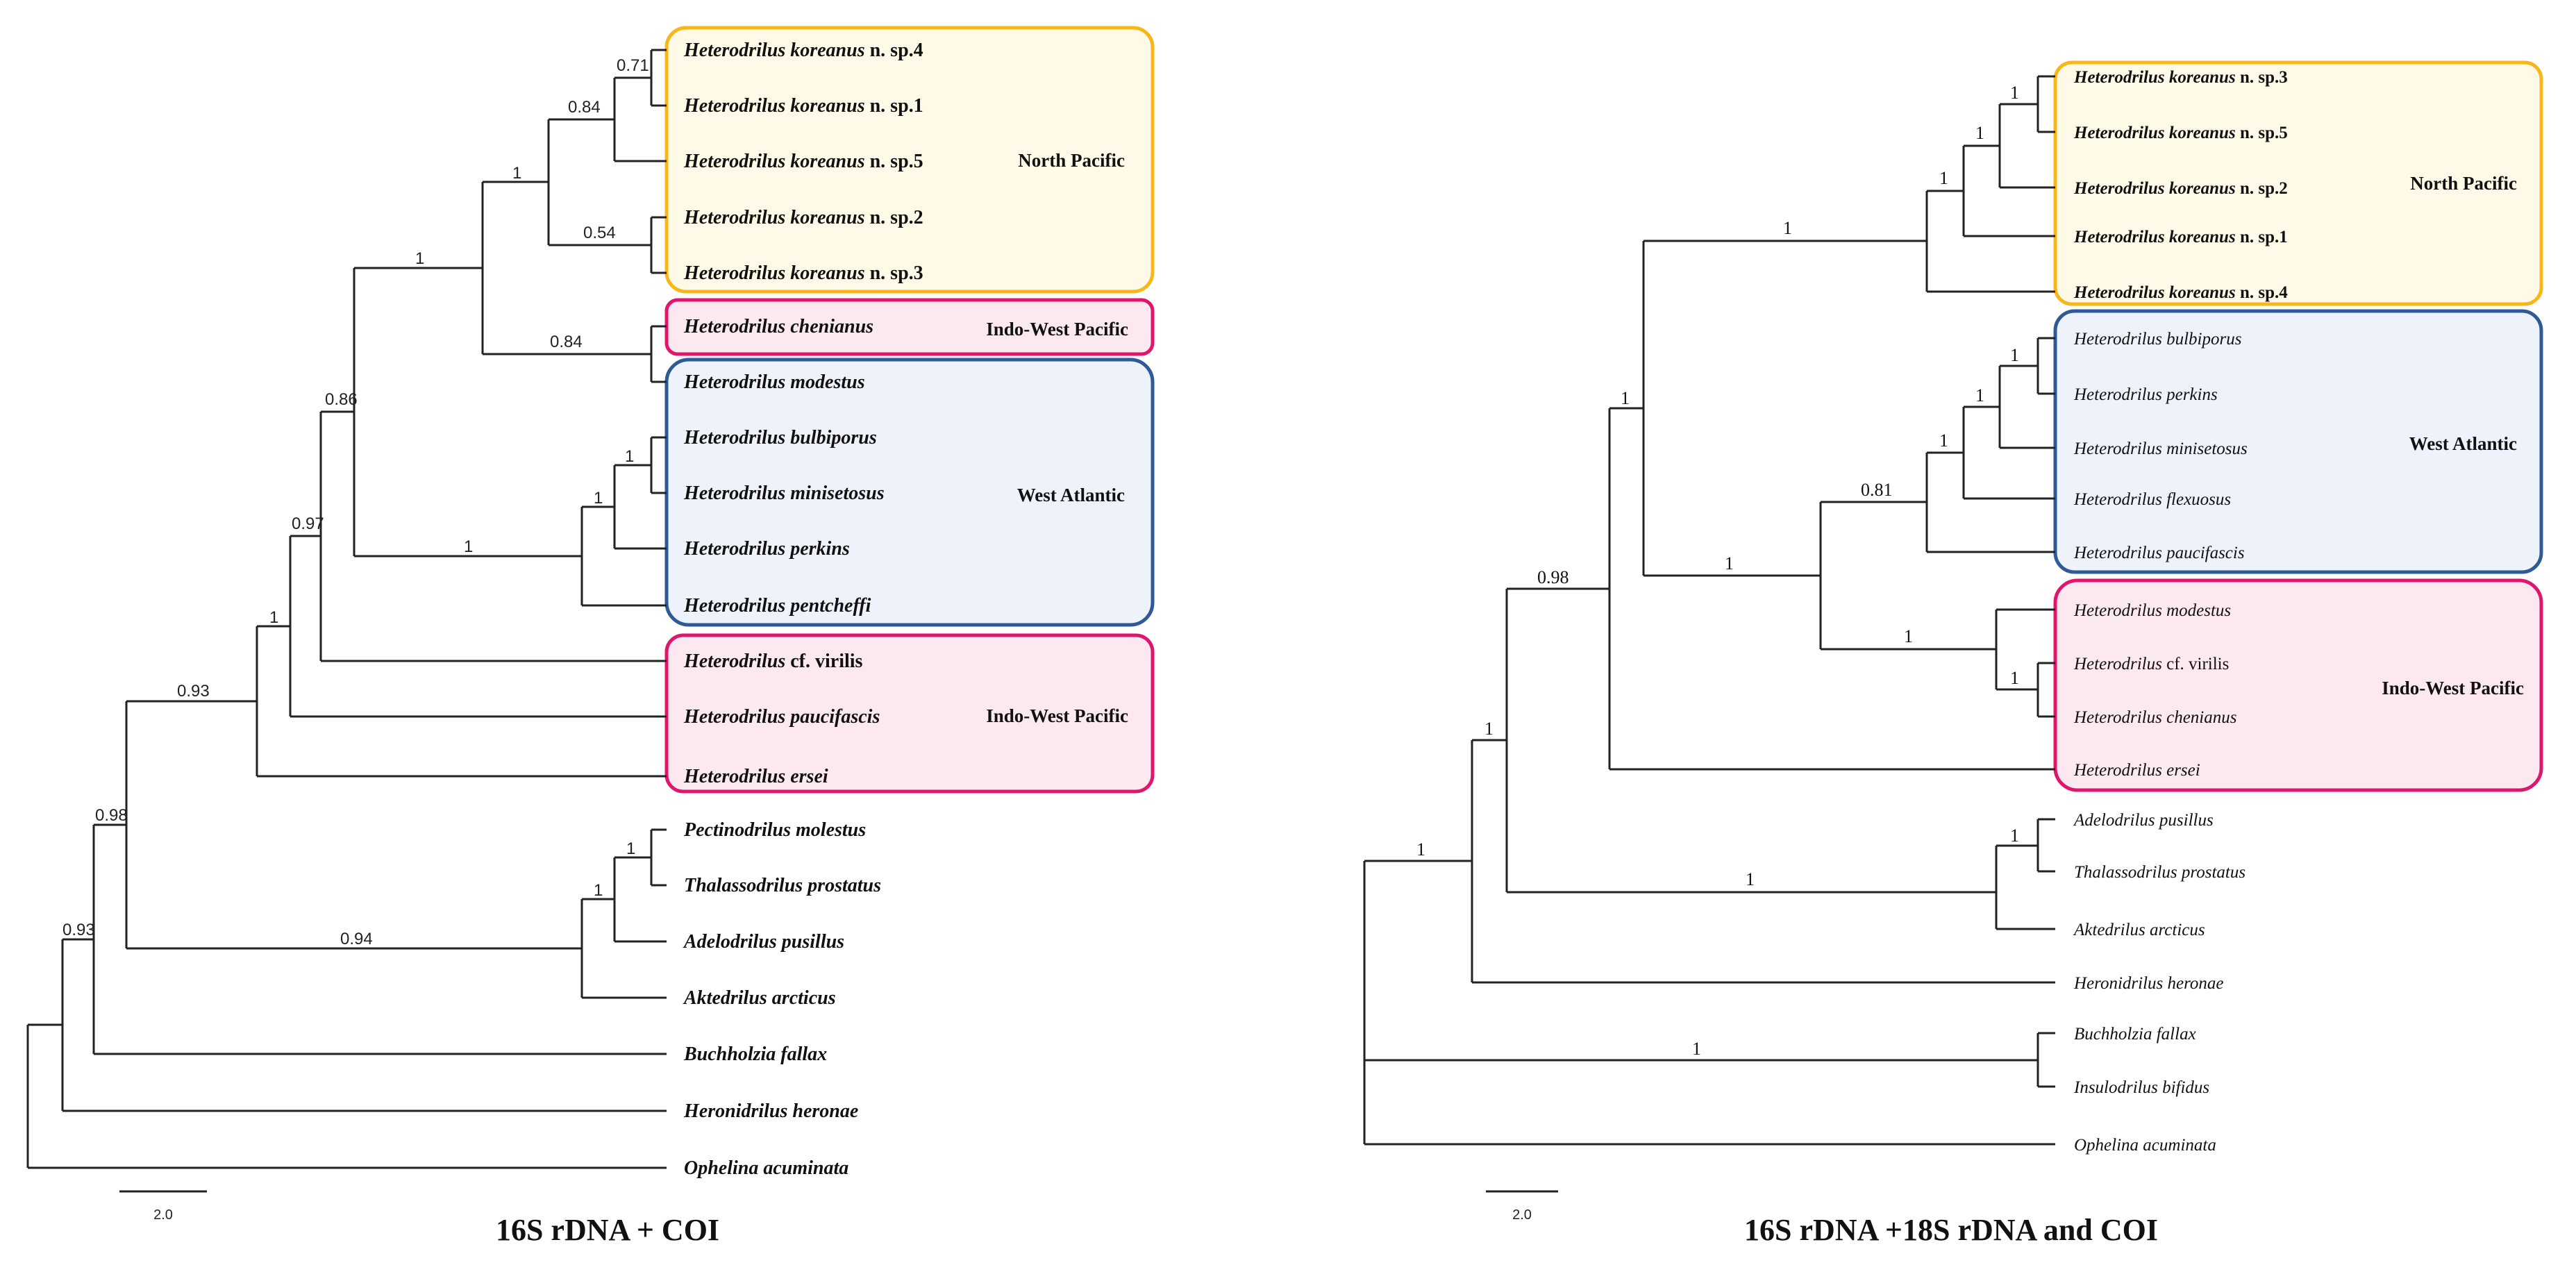  Describe the element at coordinates (1877, 490) in the screenshot. I see `right-support-value: 0.81` at that location.